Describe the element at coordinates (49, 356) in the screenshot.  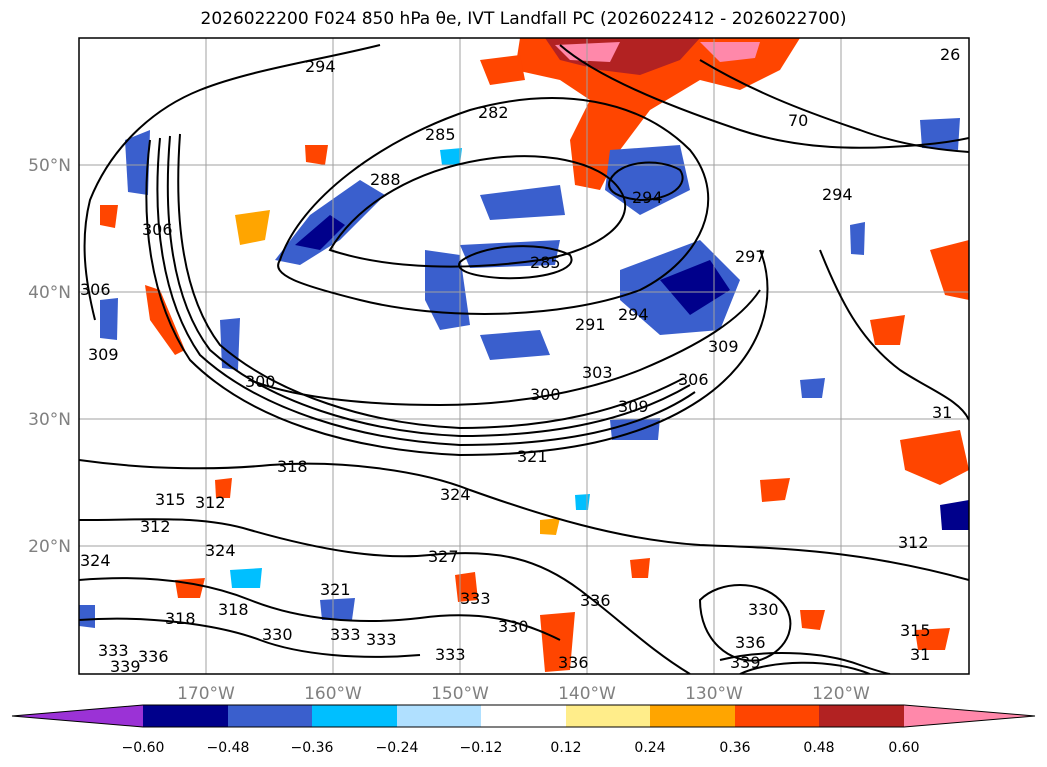
I see `lat-axis: 50°N 40°N 30°N 20°N` at that location.